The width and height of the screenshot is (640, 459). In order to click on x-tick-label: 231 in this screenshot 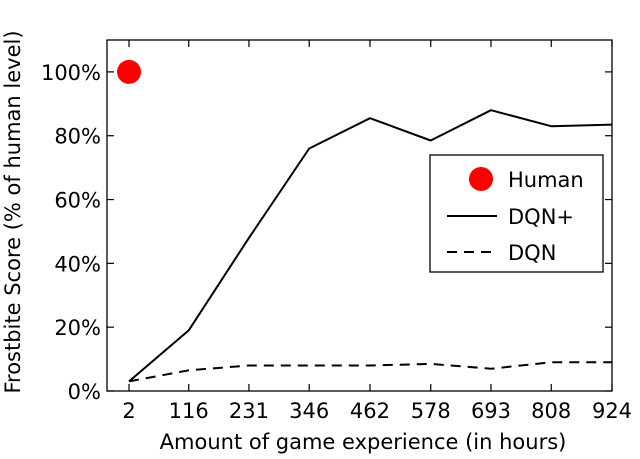, I will do `click(249, 411)`.